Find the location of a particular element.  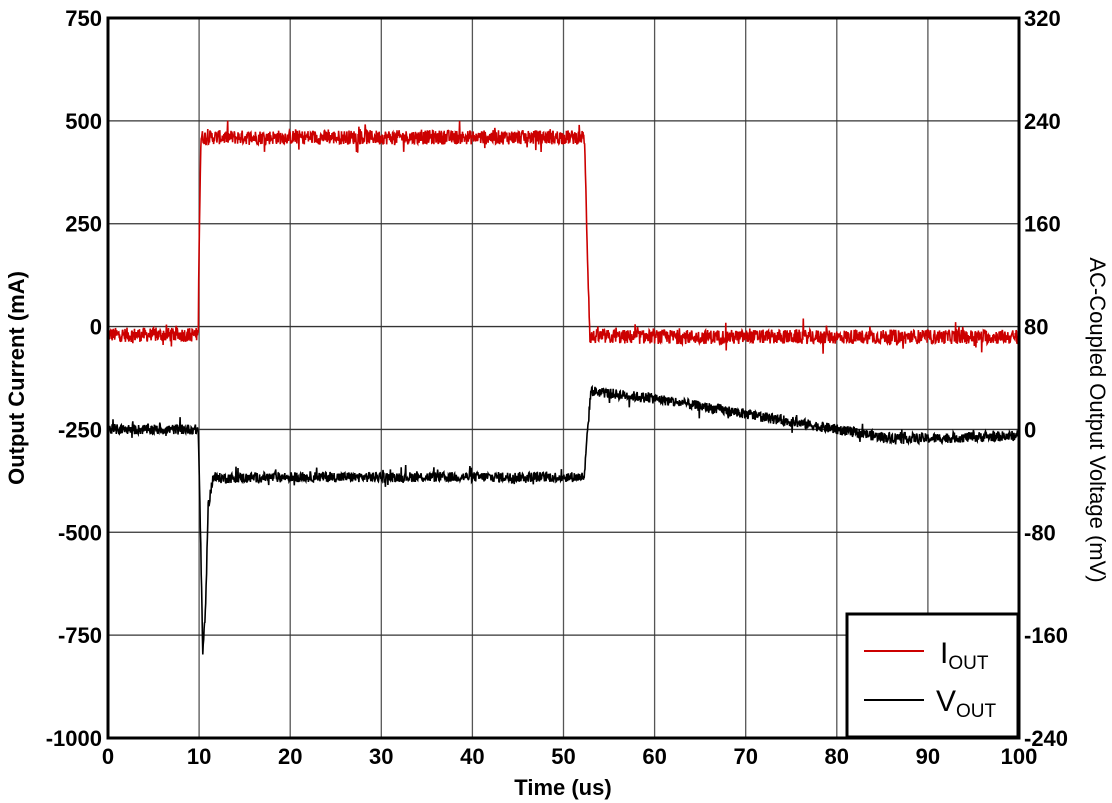

legend-box is located at coordinates (932, 675).